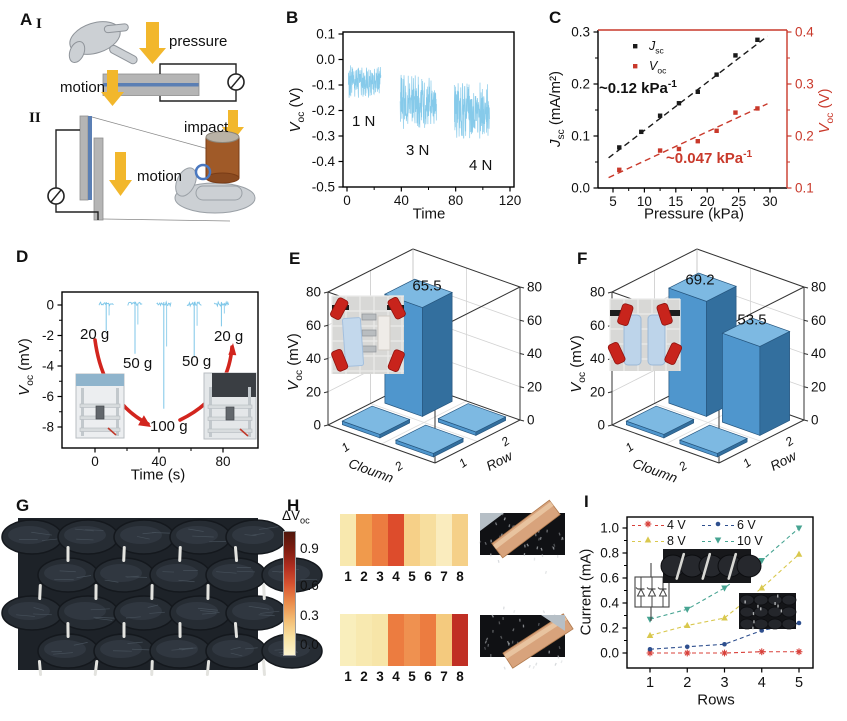 Image resolution: width=847 pixels, height=721 pixels. What do you see at coordinates (694, 214) in the screenshot?
I see `c-x-axis-label: Pressure (kPa)` at bounding box center [694, 214].